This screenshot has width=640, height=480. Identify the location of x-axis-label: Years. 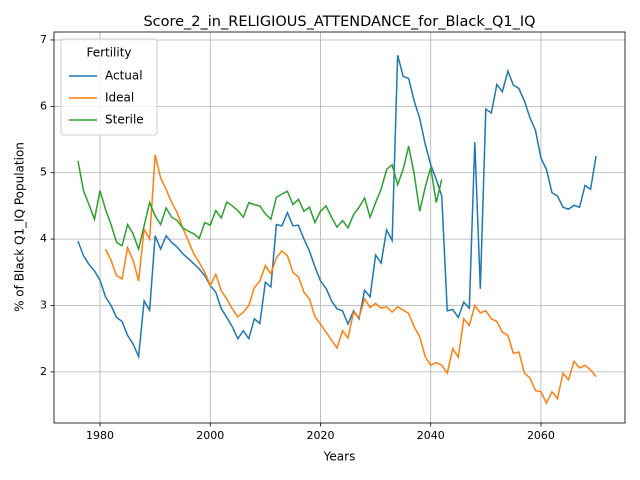
(339, 457).